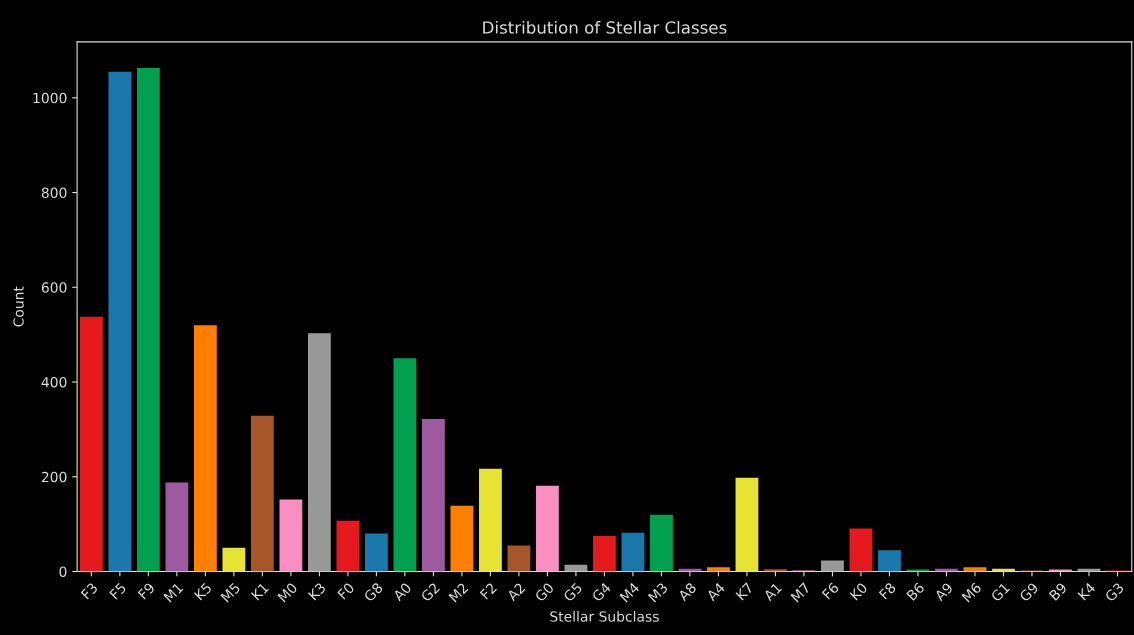 The height and width of the screenshot is (635, 1134). I want to click on y-tick-label: 800, so click(54, 193).